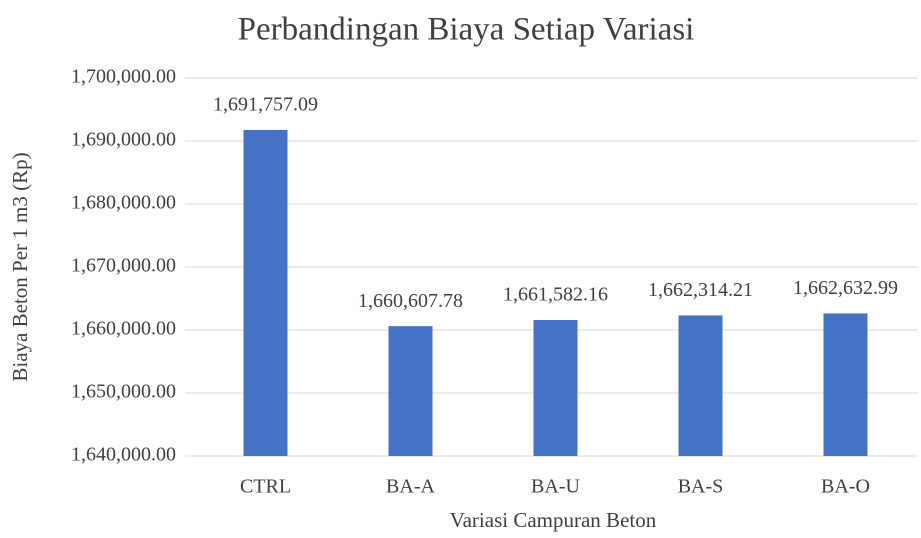 Image resolution: width=921 pixels, height=538 pixels. What do you see at coordinates (123, 455) in the screenshot?
I see `y-tick-label: 1,640,000.00` at bounding box center [123, 455].